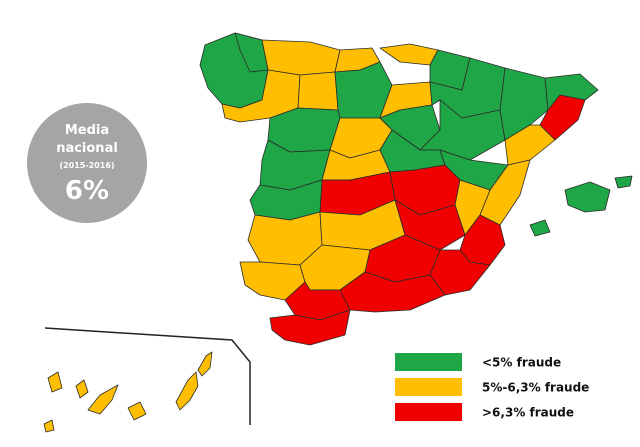  Describe the element at coordinates (87, 148) in the screenshot. I see `badge-line: nacional` at that location.